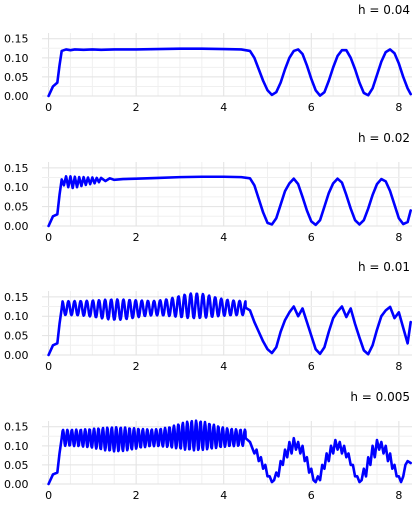  Describe the element at coordinates (384, 267) in the screenshot. I see `panel-title: h = 0.01` at that location.